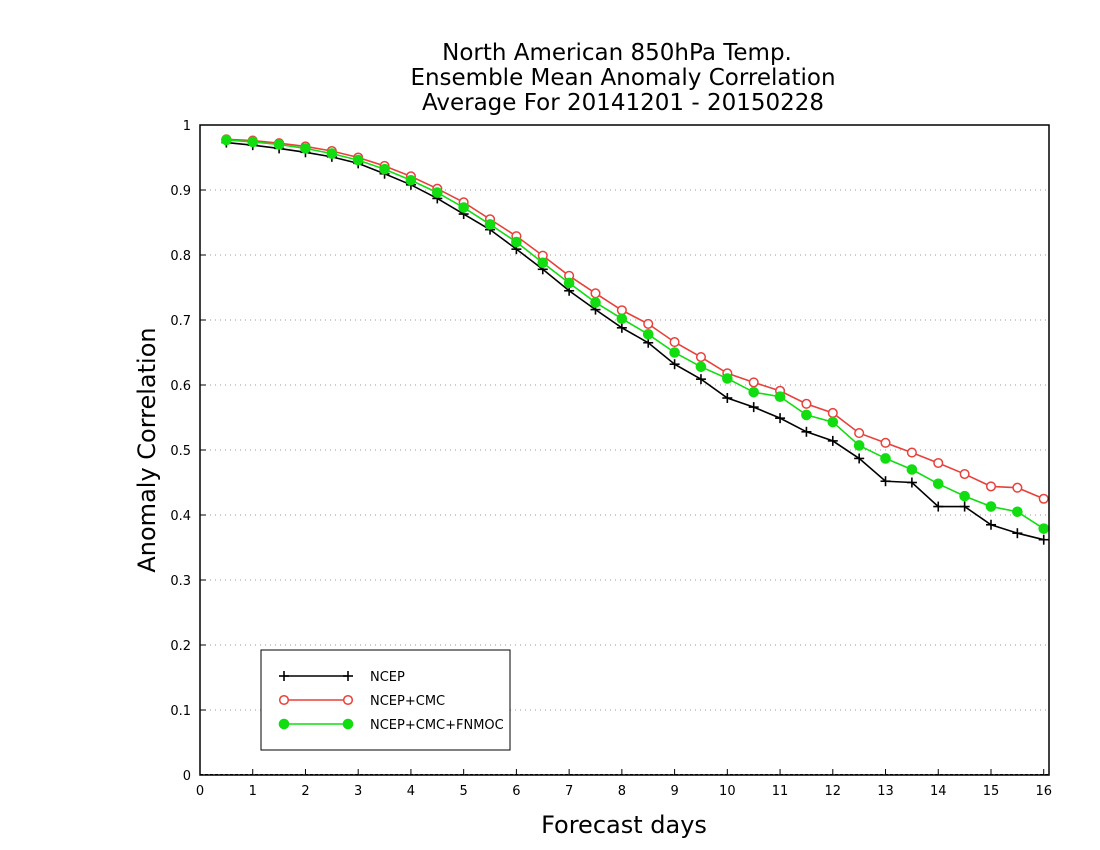 This screenshot has height=850, width=1100. What do you see at coordinates (361, 701) in the screenshot?
I see `legend-item: NCEP+CMC` at bounding box center [361, 701].